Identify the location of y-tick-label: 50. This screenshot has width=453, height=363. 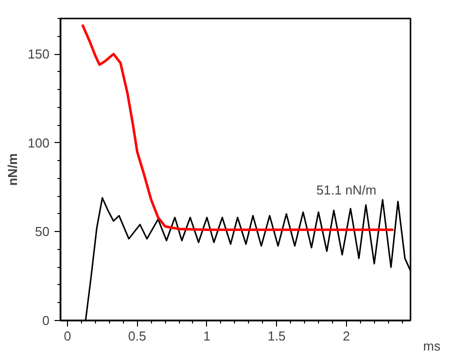
(42, 232).